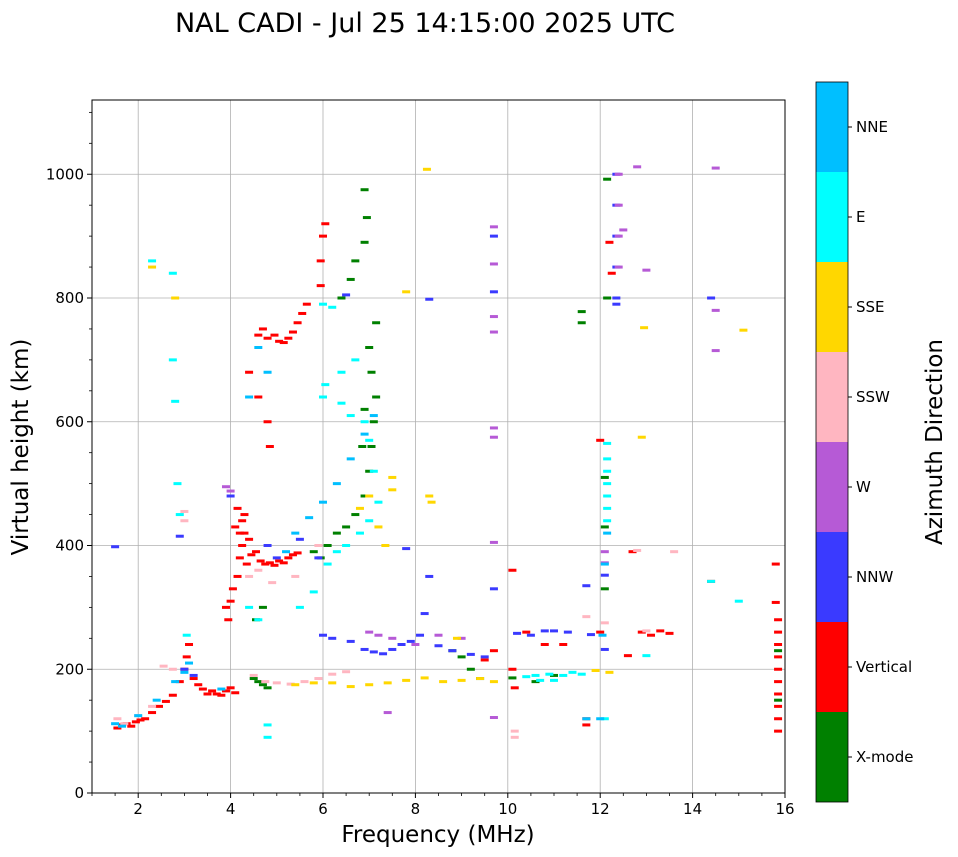  I want to click on colorbar-frame, so click(832, 442).